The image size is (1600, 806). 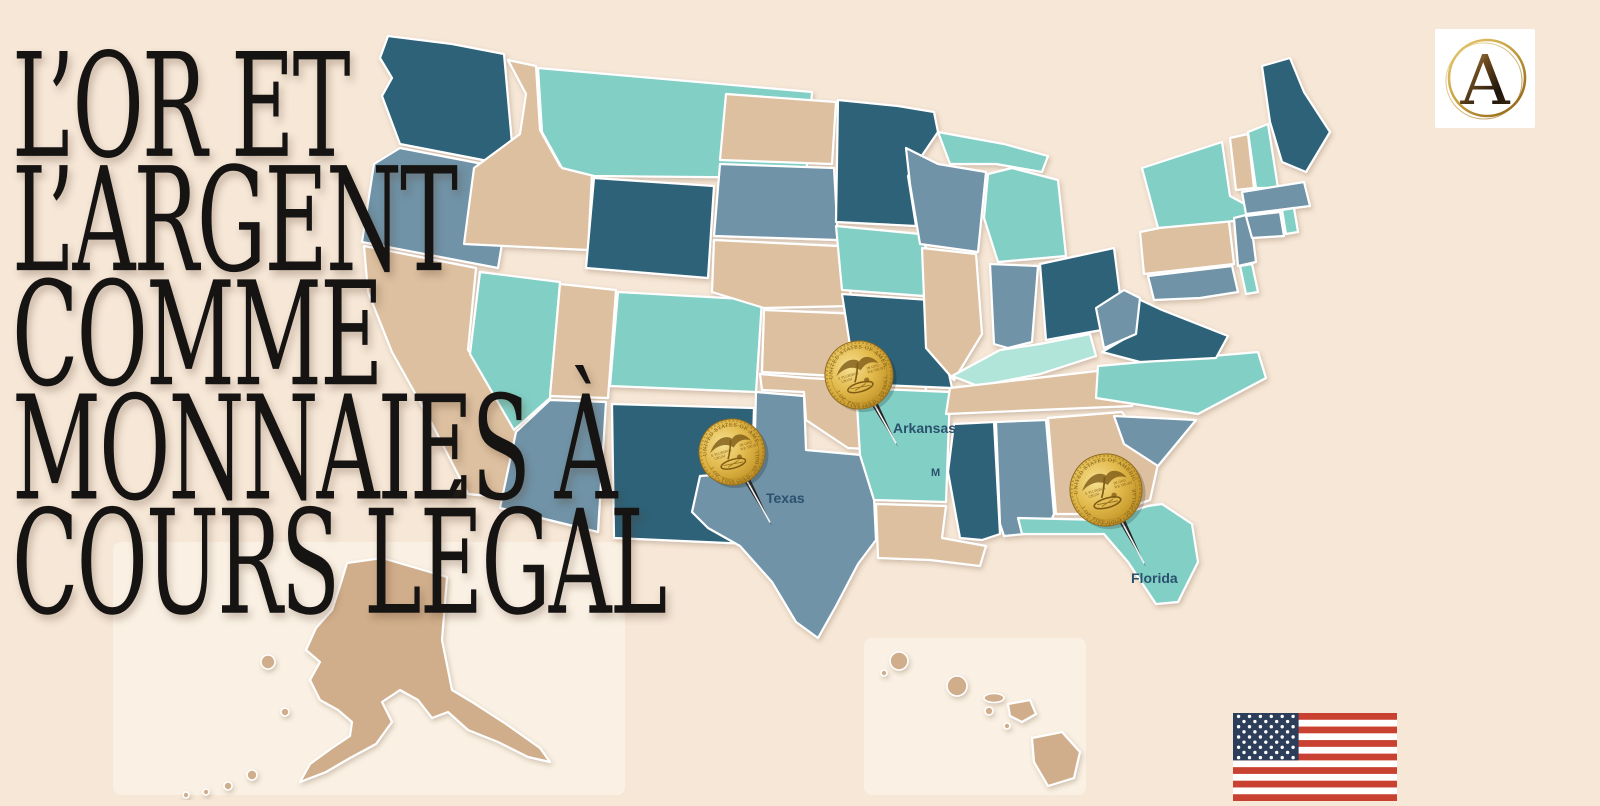 I want to click on state-colorado, so click(x=686, y=342).